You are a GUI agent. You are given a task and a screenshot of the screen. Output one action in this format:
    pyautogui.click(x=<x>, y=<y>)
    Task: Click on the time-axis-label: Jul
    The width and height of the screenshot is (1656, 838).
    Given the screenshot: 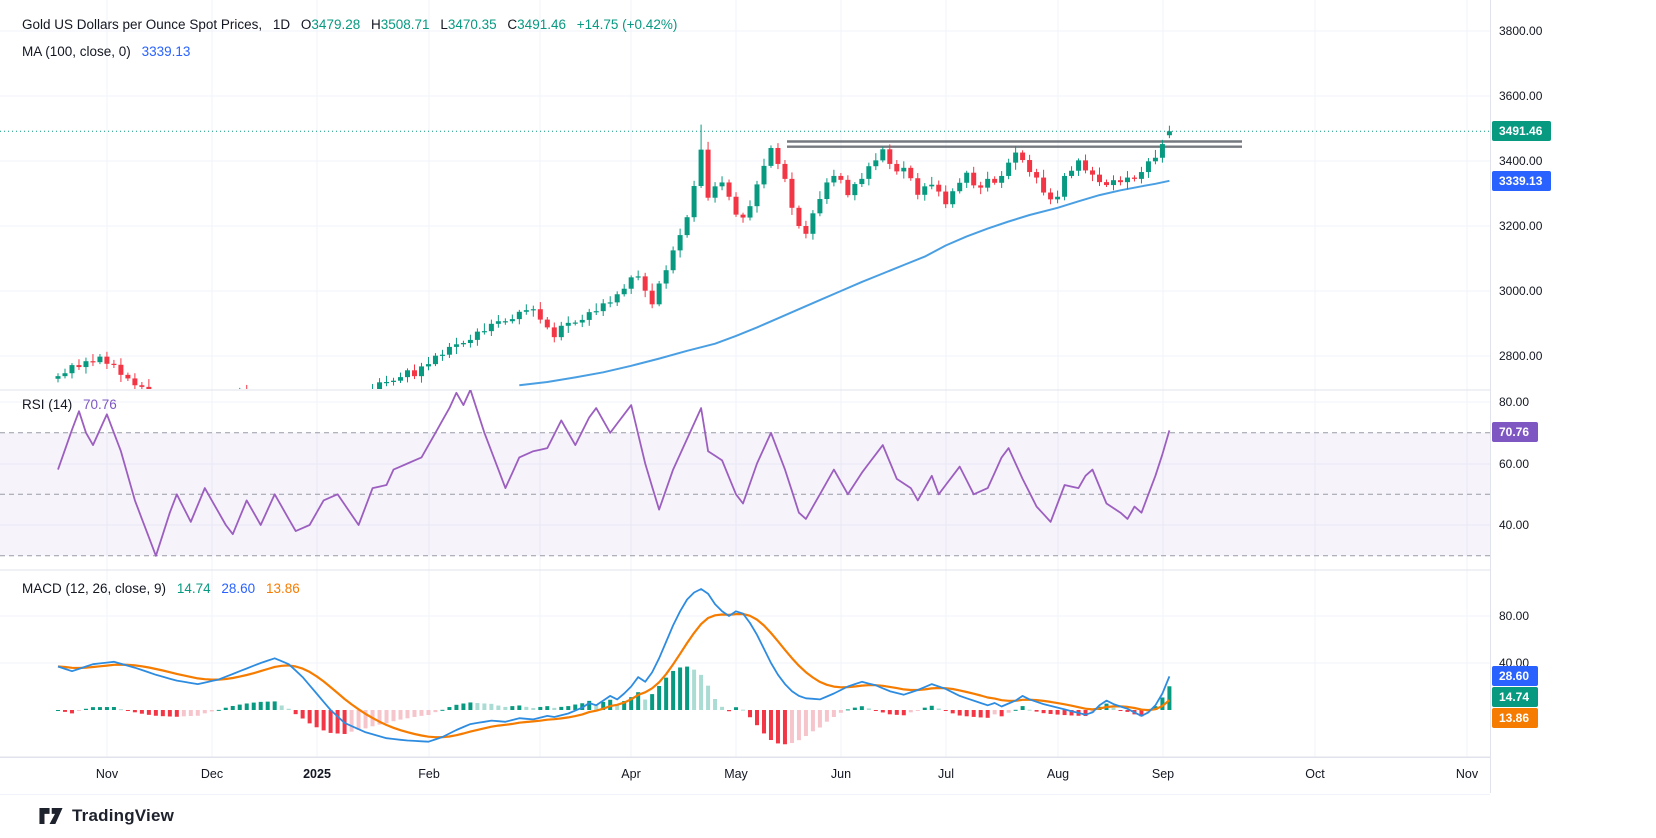 What is the action you would take?
    pyautogui.click(x=946, y=774)
    